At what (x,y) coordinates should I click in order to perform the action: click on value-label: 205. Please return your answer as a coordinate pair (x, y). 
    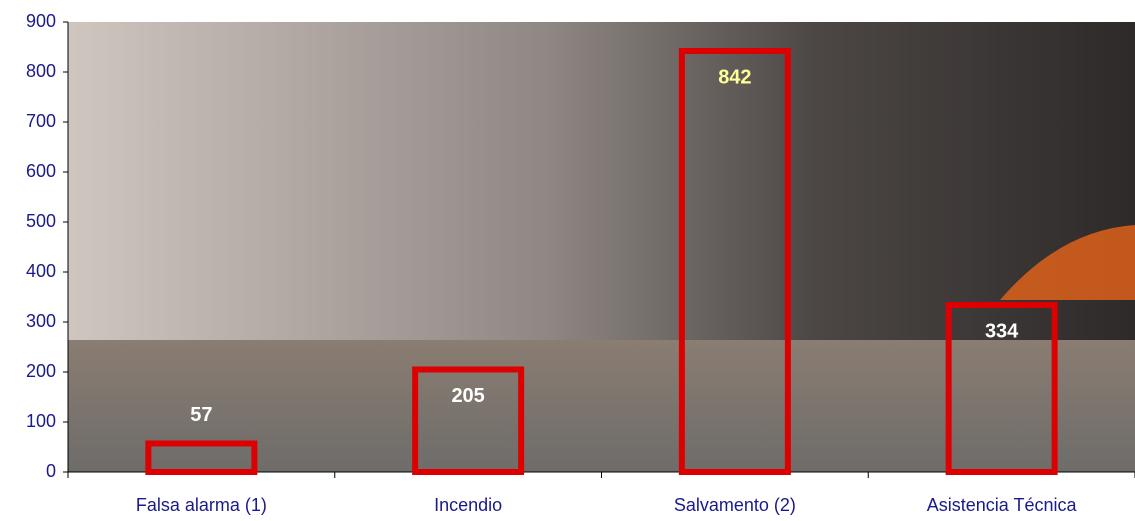
    Looking at the image, I should click on (467, 396).